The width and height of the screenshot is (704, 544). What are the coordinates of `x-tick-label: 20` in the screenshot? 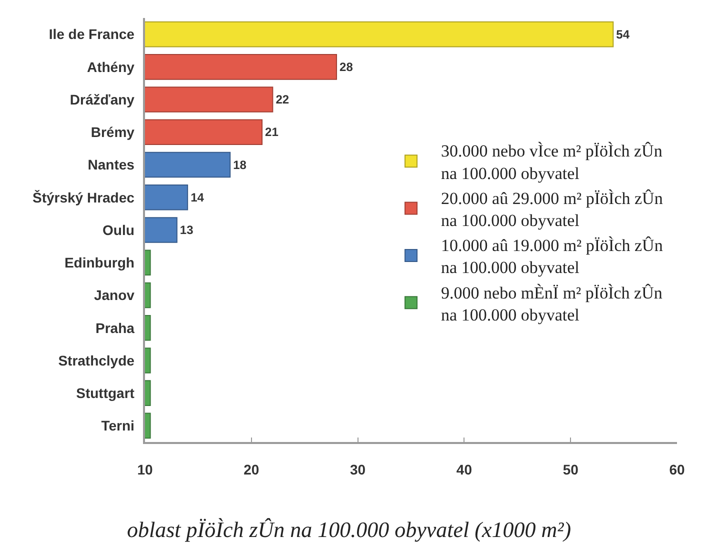 It's located at (252, 470).